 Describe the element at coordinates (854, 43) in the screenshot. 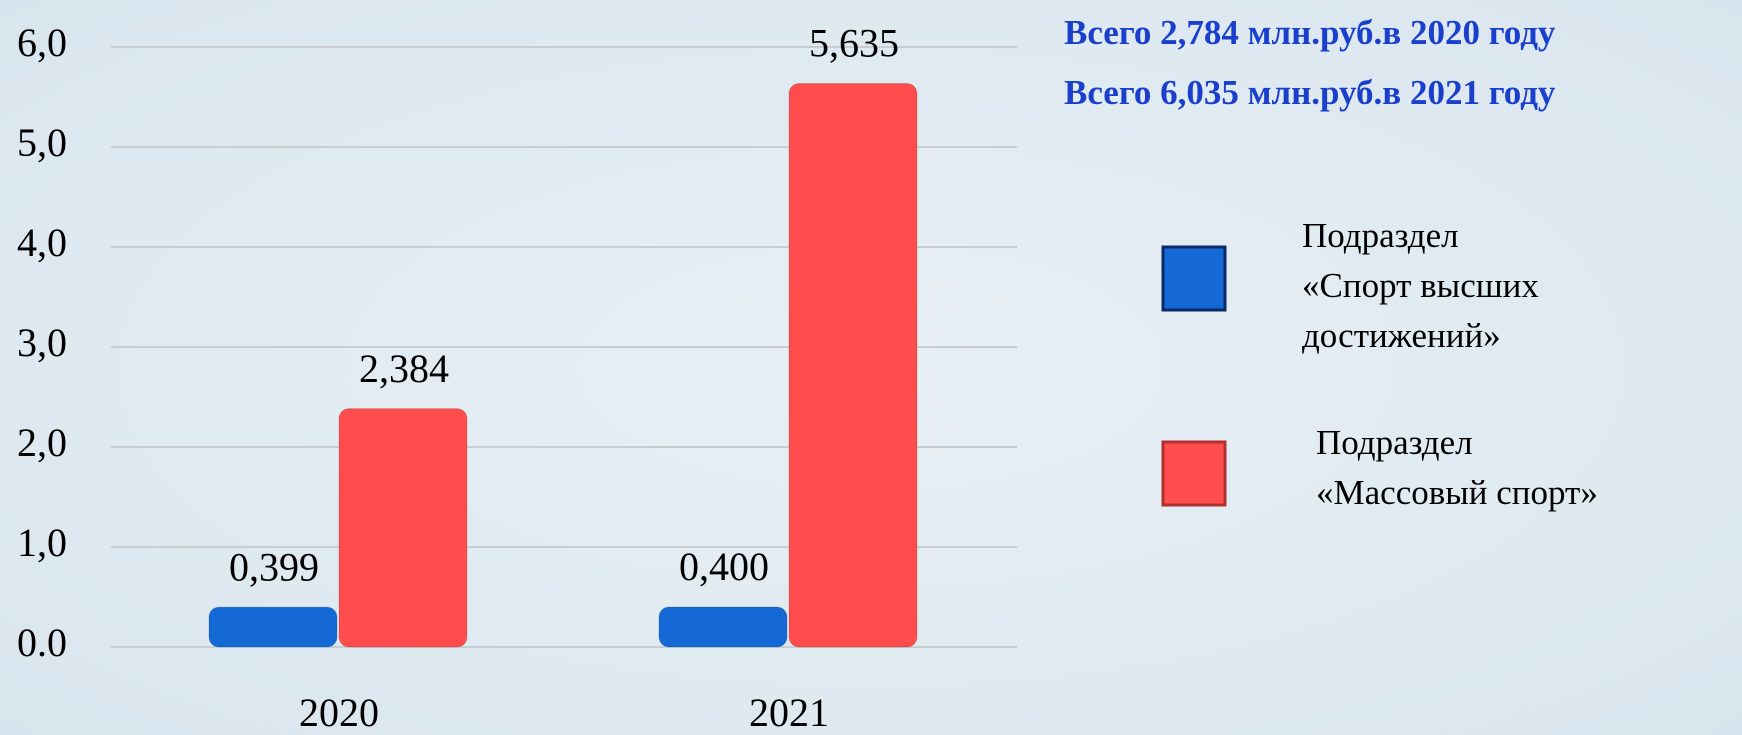

I see `value-label: 5,635` at that location.